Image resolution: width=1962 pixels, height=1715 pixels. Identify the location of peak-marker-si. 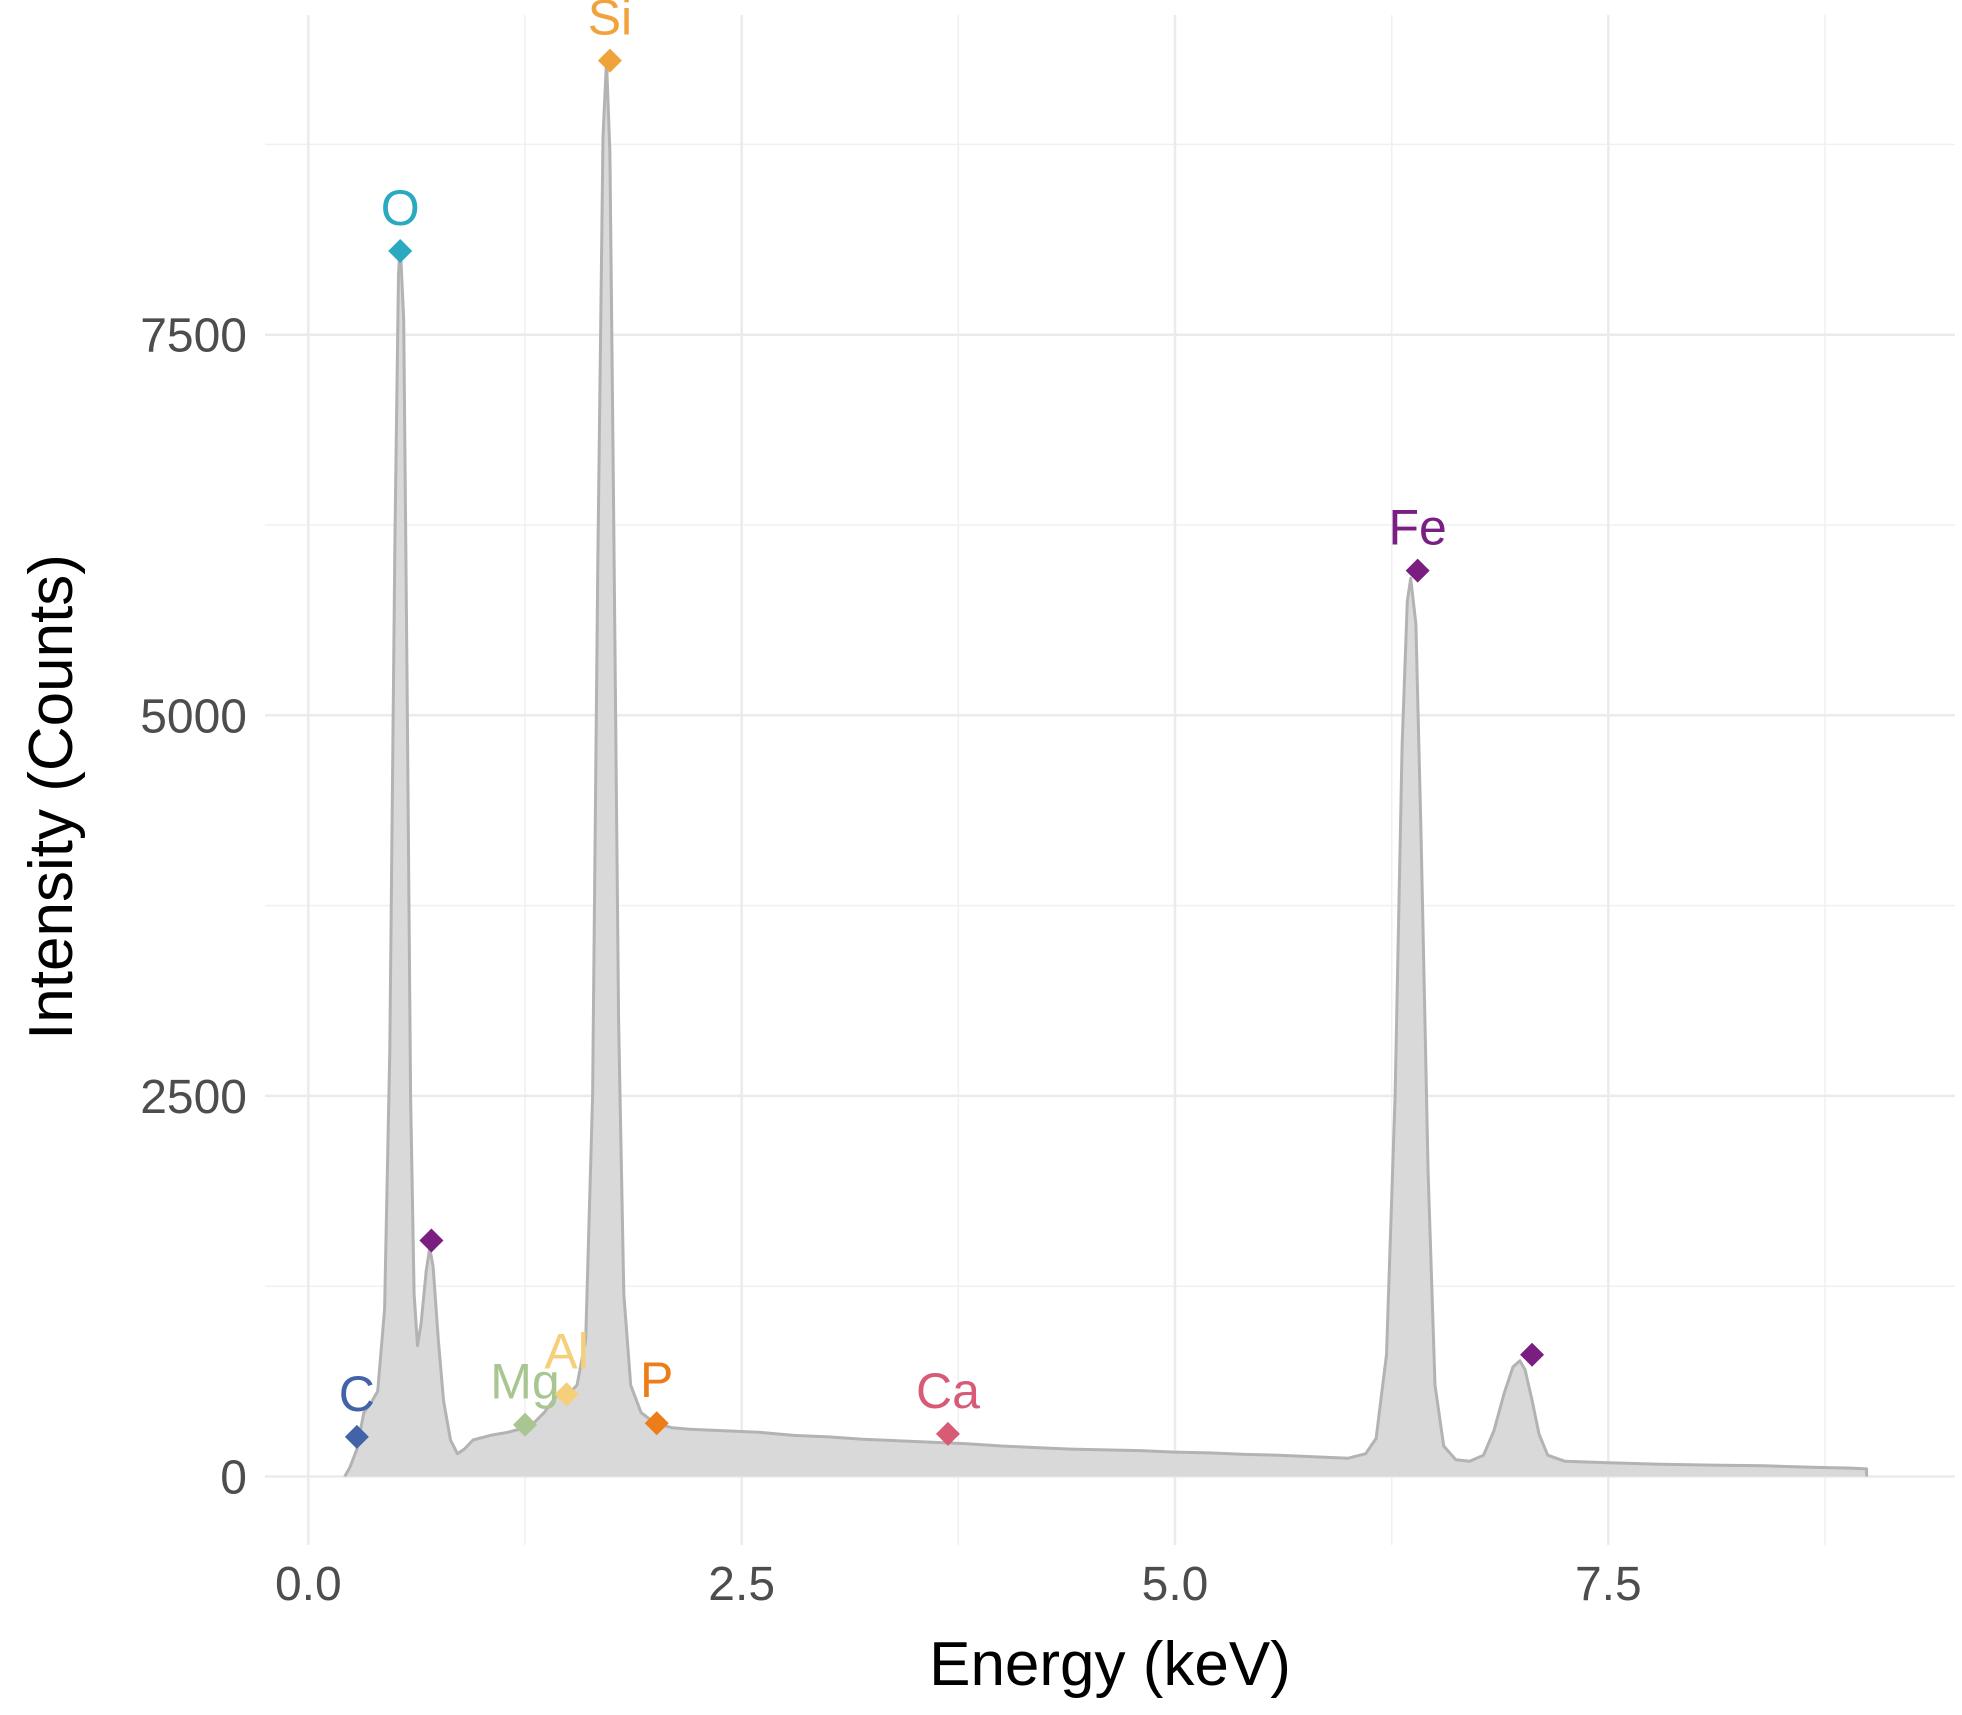
(609, 60).